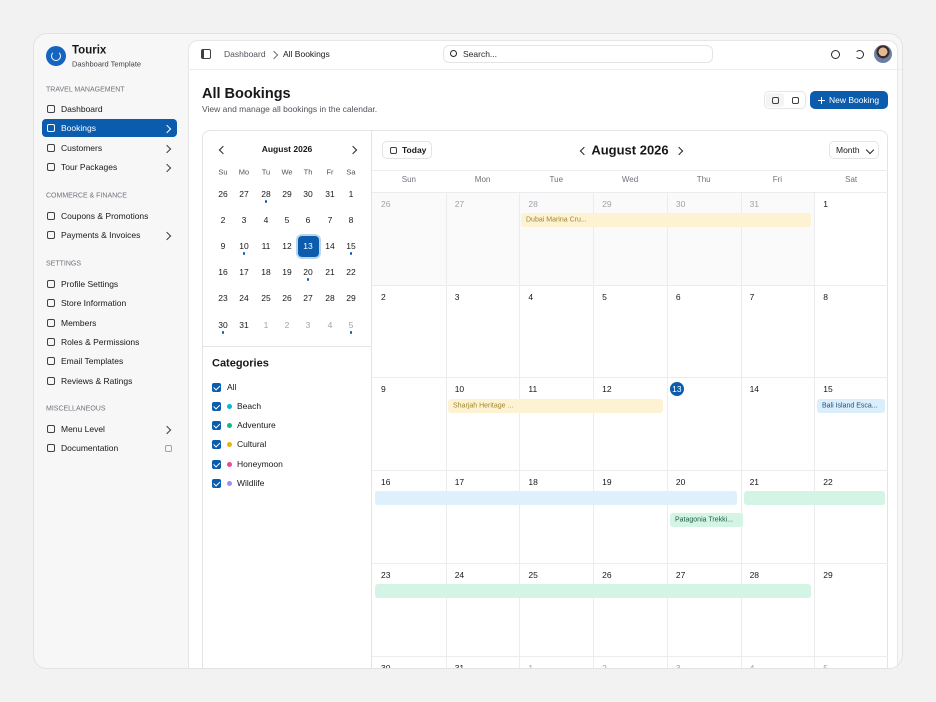 The height and width of the screenshot is (702, 936). I want to click on day-number: 12, so click(607, 389).